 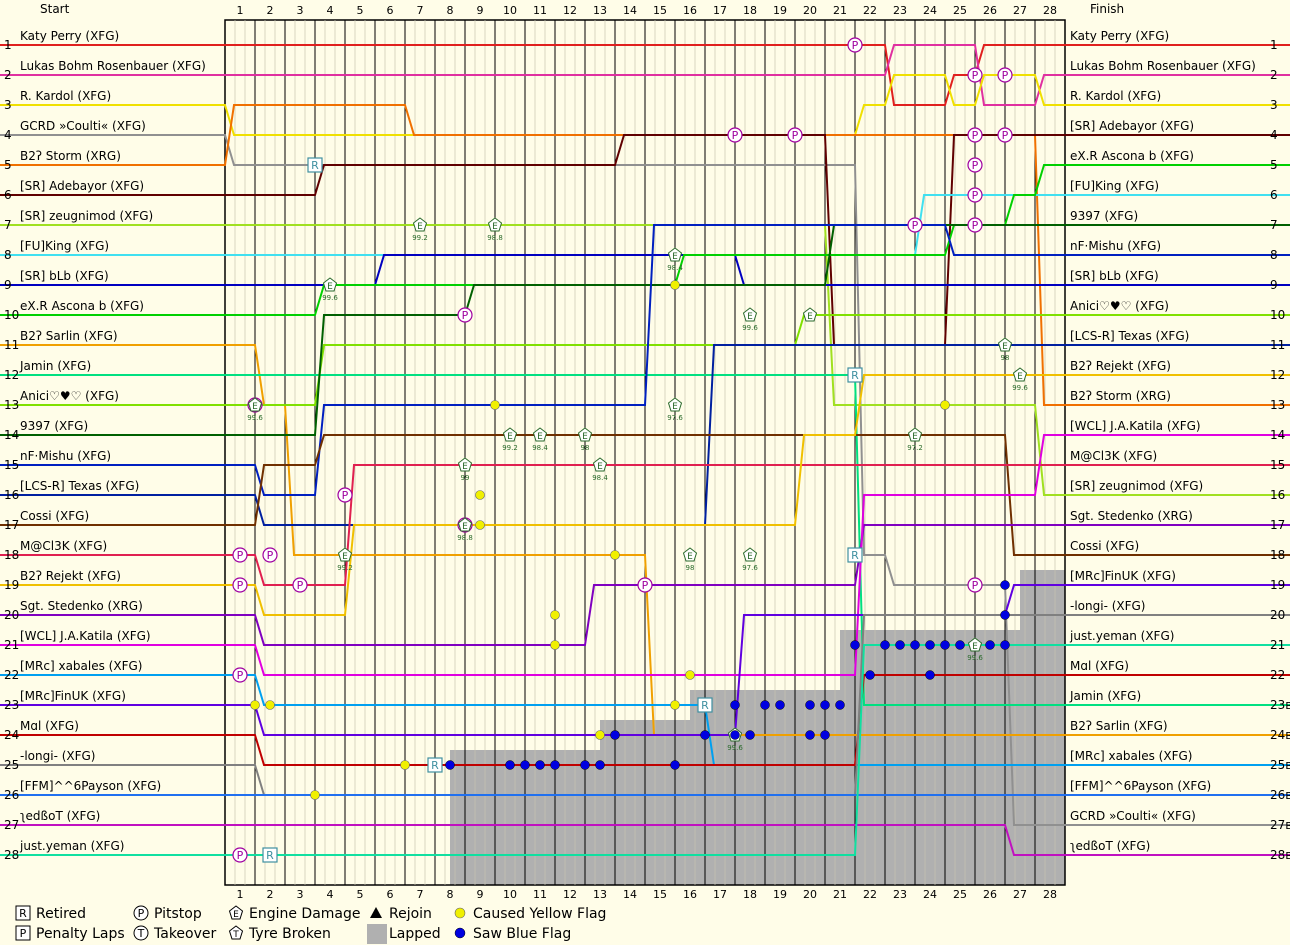 What do you see at coordinates (495, 238) in the screenshot?
I see `engine-damage-label: 98.8` at bounding box center [495, 238].